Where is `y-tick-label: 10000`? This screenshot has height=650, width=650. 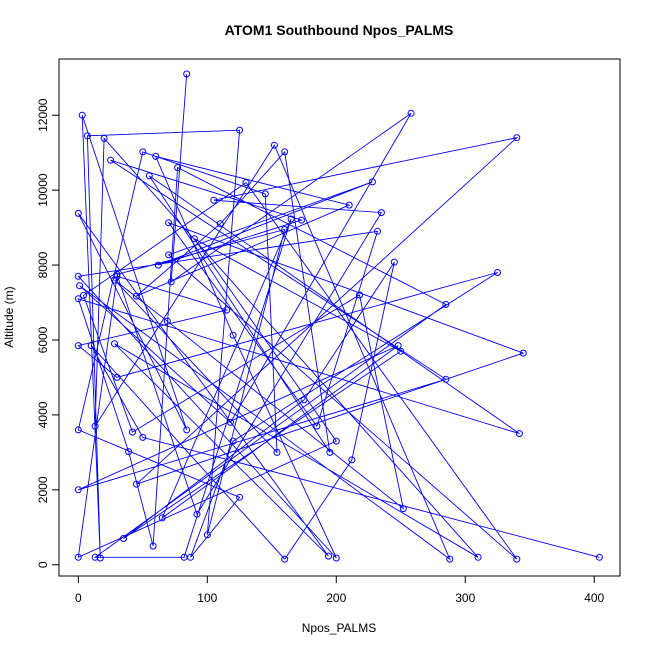 y-tick-label: 10000 is located at coordinates (43, 190).